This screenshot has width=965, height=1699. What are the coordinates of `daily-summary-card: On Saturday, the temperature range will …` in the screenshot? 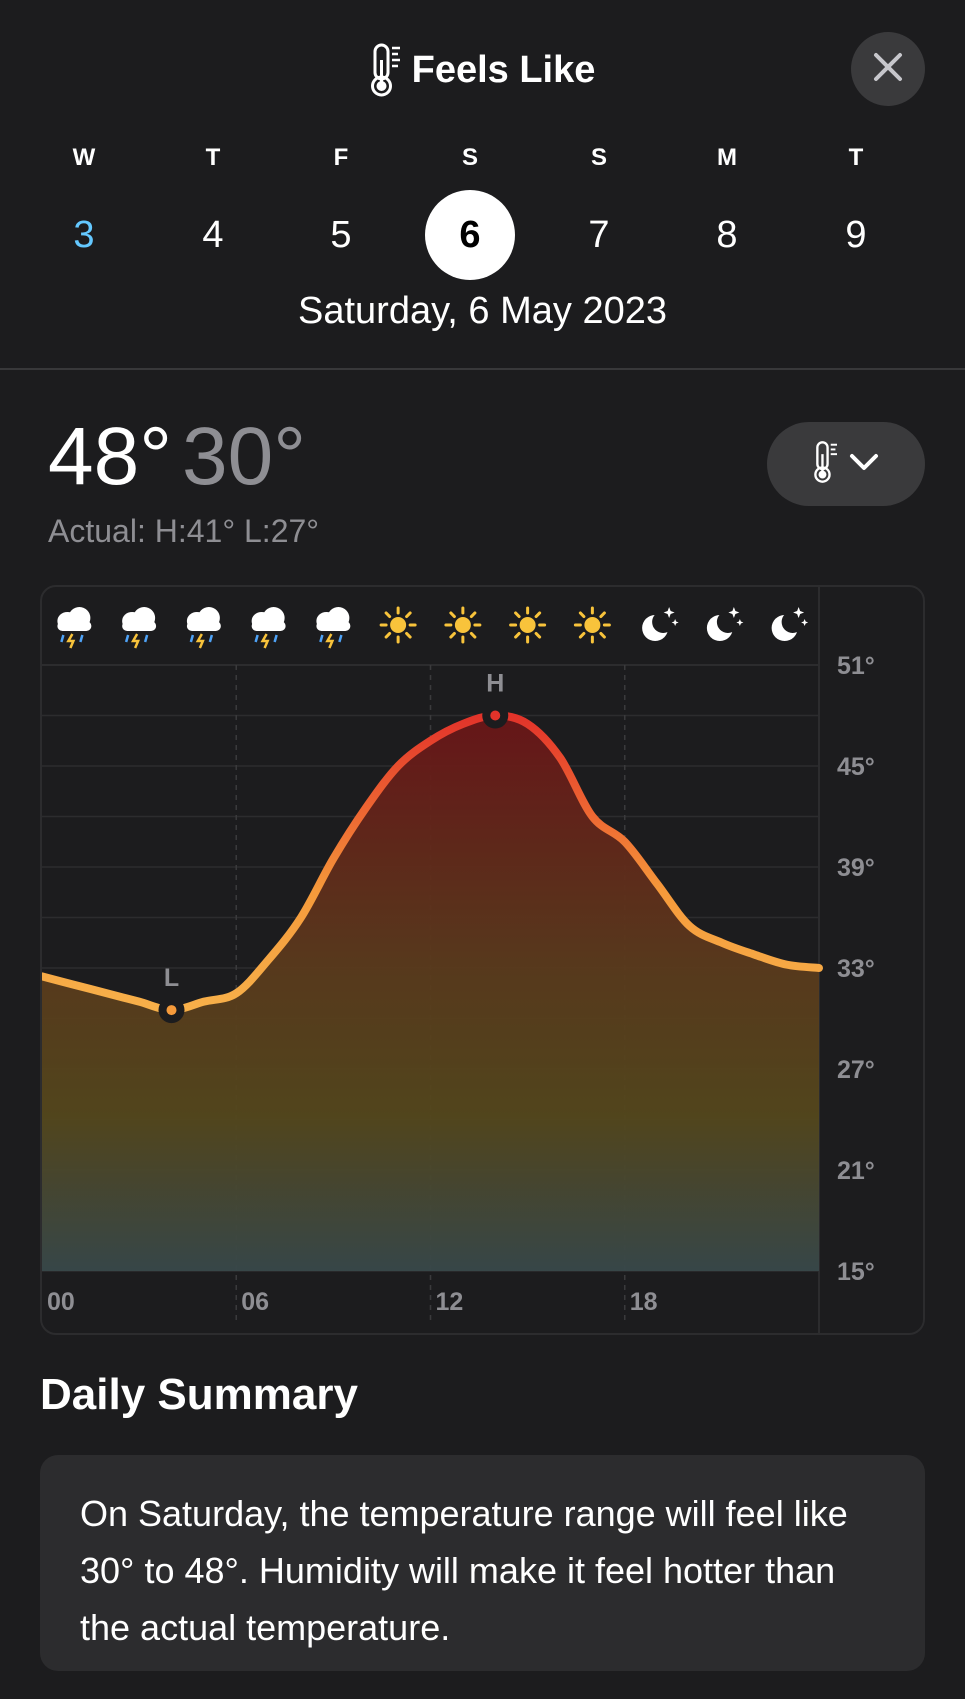 It's located at (482, 1563).